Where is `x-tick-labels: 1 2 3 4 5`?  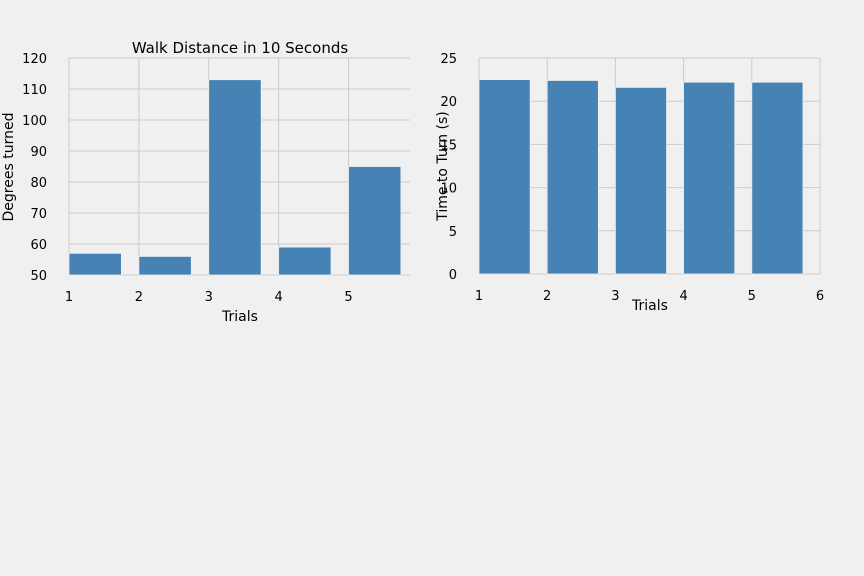
x-tick-labels: 1 2 3 4 5 is located at coordinates (209, 297).